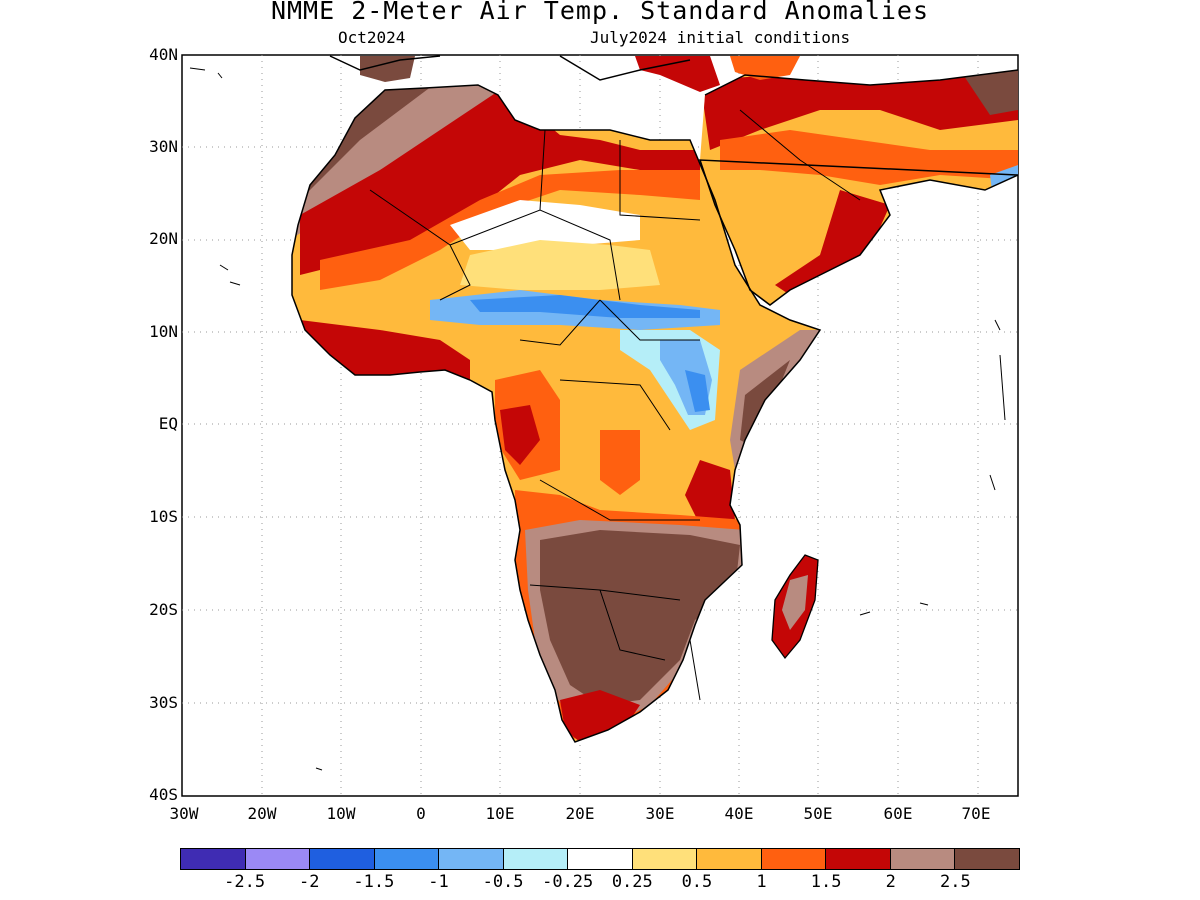 Image resolution: width=1200 pixels, height=900 pixels. What do you see at coordinates (739, 813) in the screenshot?
I see `lon-label-40e: 40E` at bounding box center [739, 813].